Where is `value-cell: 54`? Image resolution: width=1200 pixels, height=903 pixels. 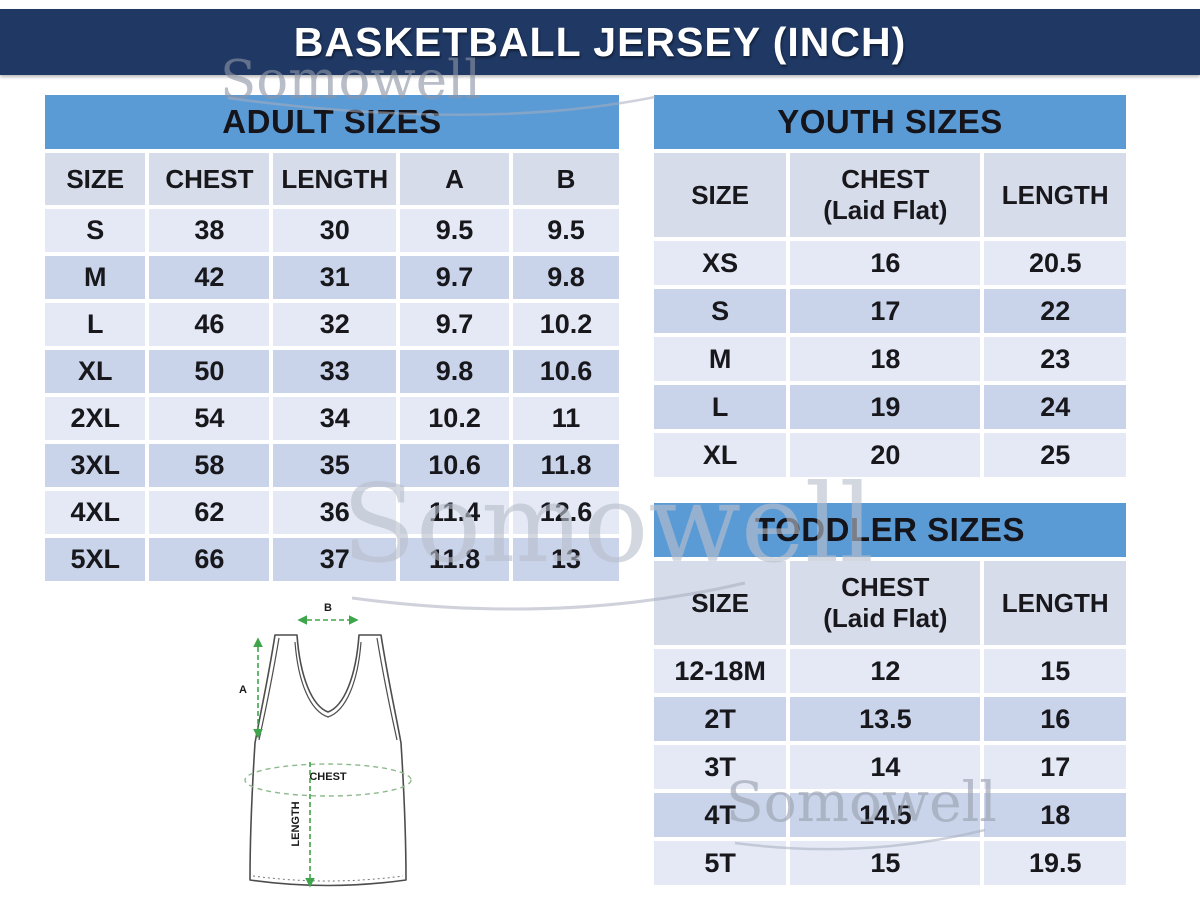 value-cell: 54 is located at coordinates (209, 418).